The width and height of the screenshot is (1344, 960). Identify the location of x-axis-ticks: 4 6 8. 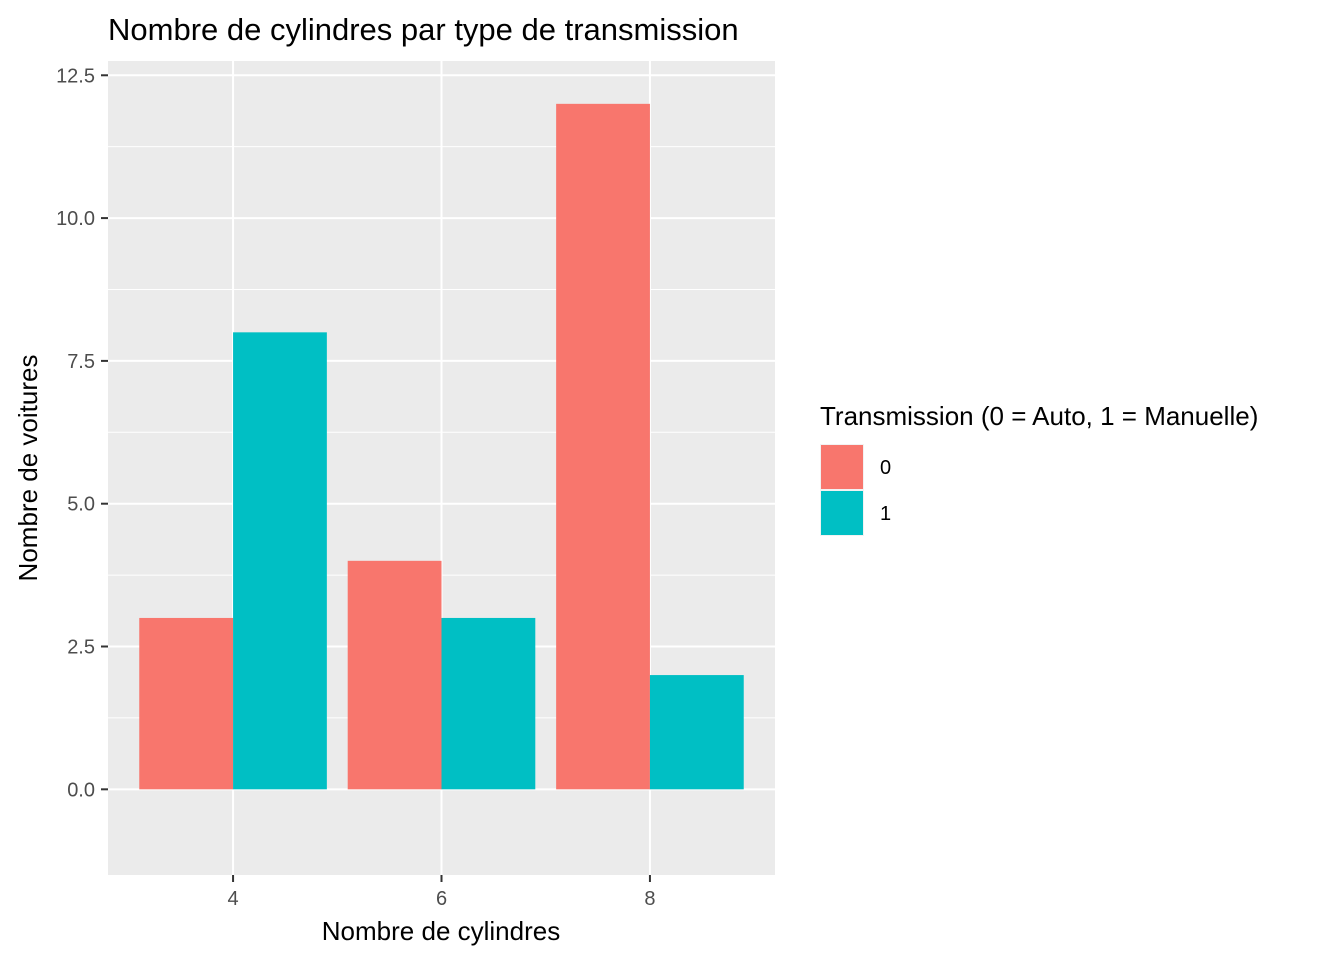
(442, 892).